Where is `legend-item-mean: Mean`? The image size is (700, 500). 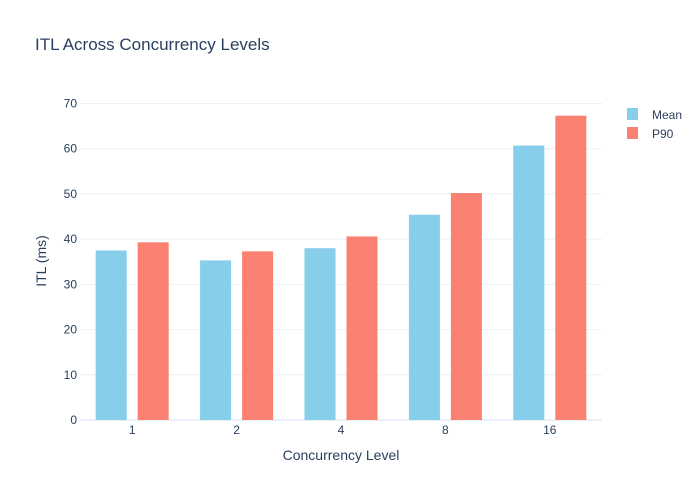
legend-item-mean: Mean is located at coordinates (654, 115).